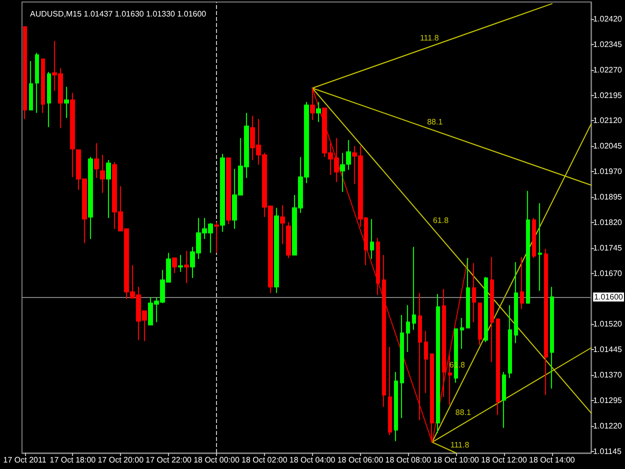  I want to click on x-tick-label: 18 Oct 08:00, so click(408, 460).